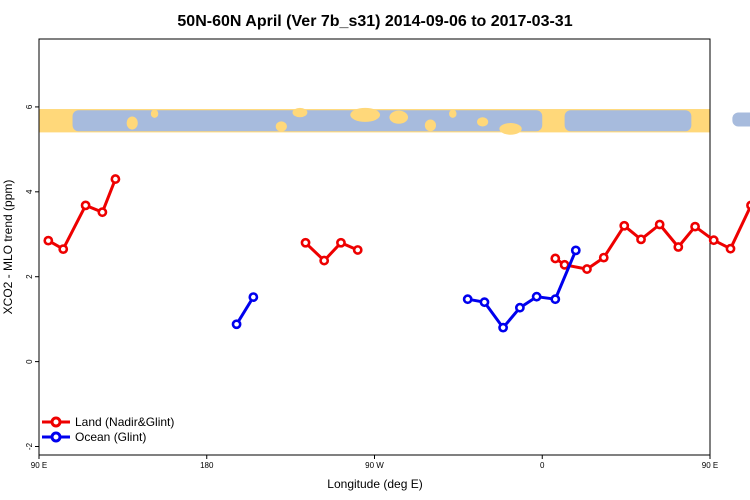 The image size is (750, 500). I want to click on legend-ocean-label: Ocean (Glint), so click(110, 437).